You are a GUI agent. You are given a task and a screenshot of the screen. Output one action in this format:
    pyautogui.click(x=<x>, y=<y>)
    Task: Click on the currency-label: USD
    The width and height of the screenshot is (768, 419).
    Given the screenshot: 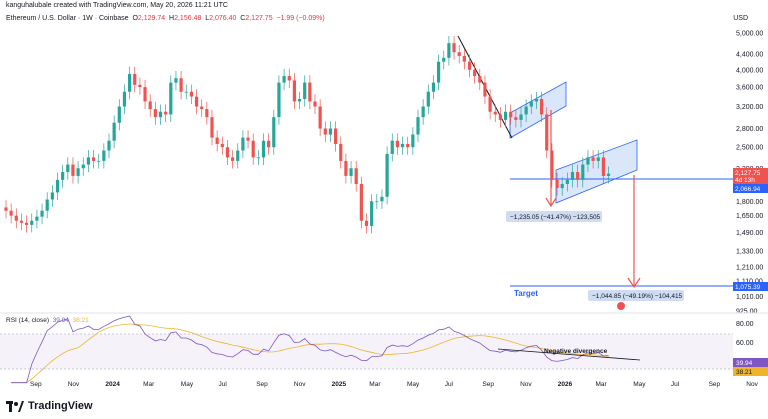 What is the action you would take?
    pyautogui.click(x=740, y=18)
    